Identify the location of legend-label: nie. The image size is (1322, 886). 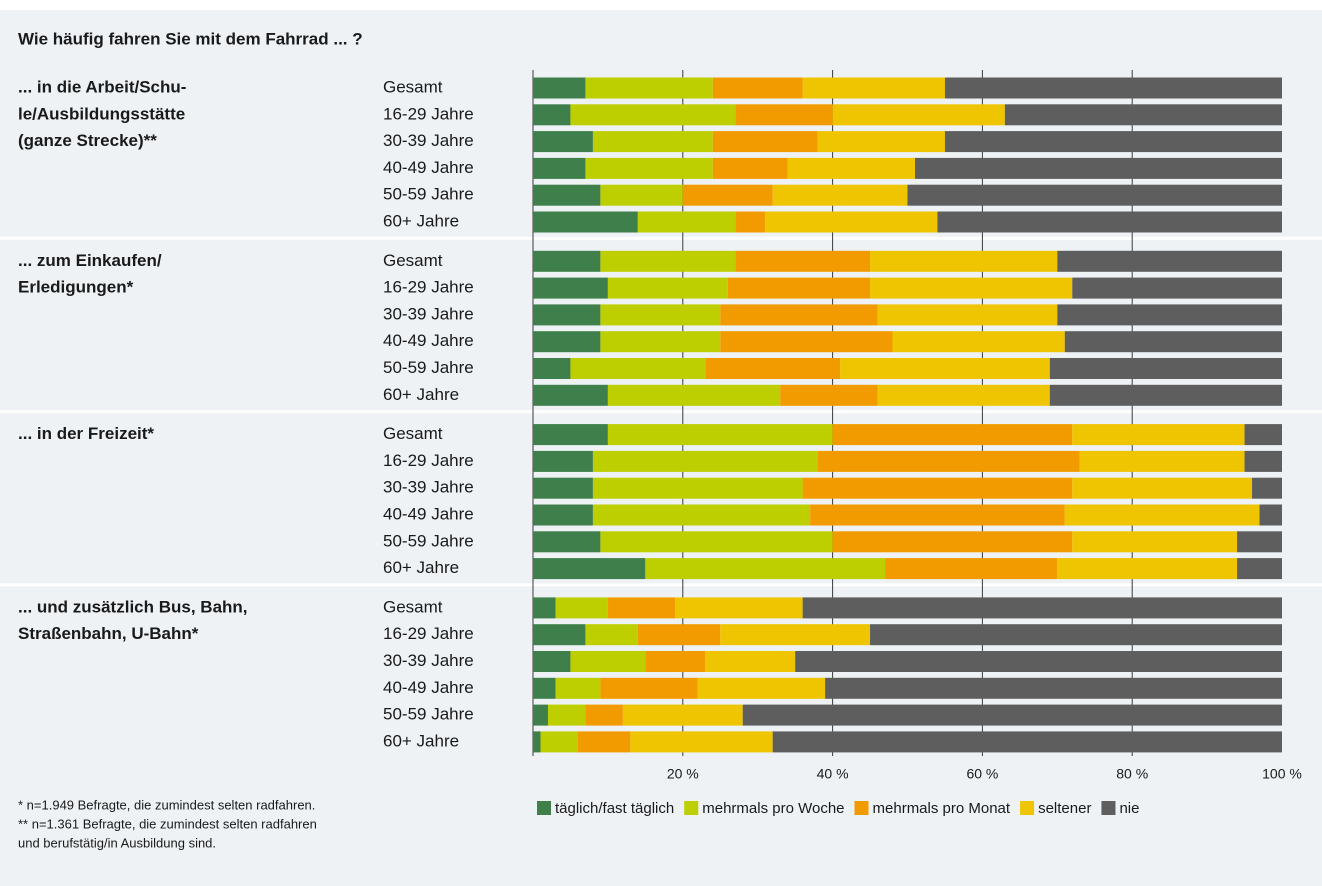
(1129, 808).